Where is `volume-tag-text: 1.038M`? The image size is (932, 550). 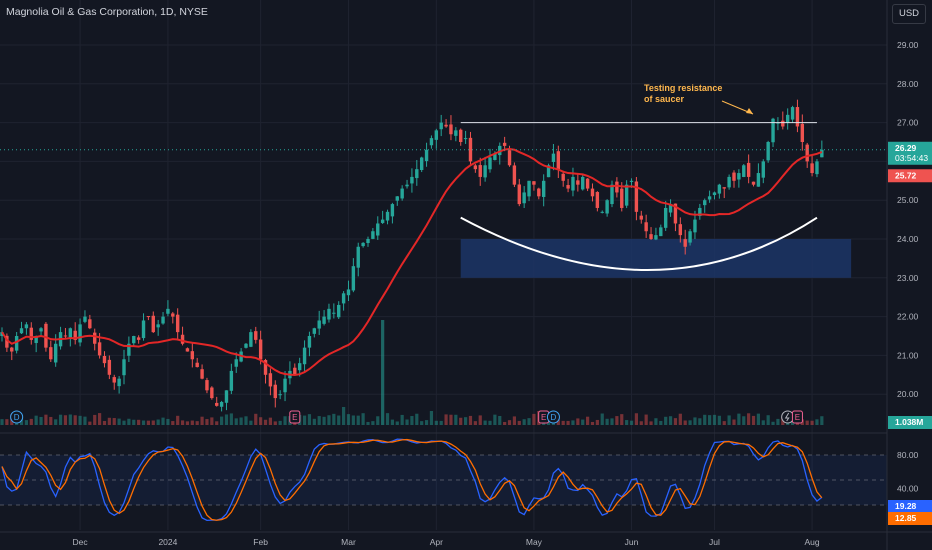
volume-tag-text: 1.038M is located at coordinates (909, 422).